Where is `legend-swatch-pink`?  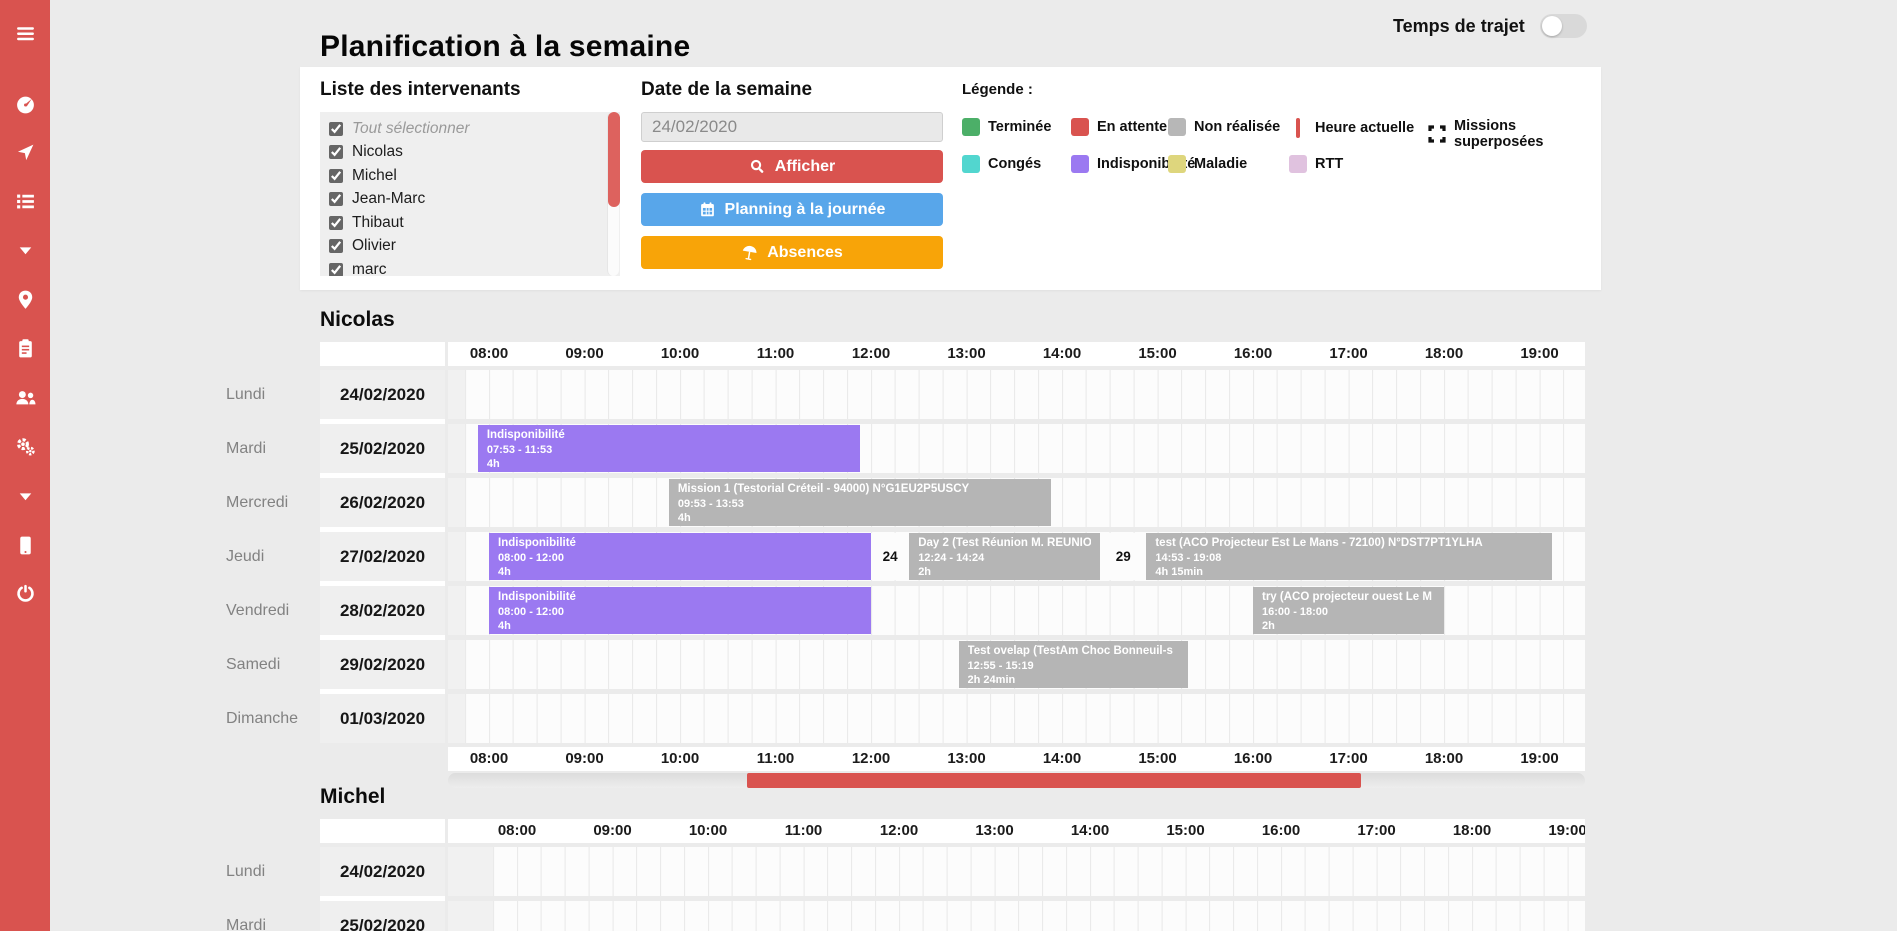
legend-swatch-pink is located at coordinates (1298, 164).